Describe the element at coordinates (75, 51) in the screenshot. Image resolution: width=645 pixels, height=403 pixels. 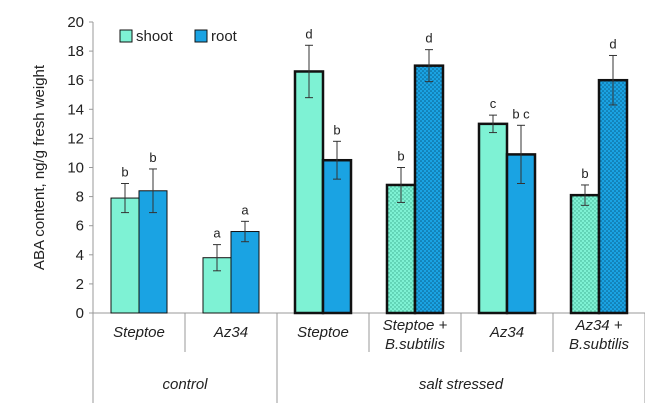
I see `y-tick-label: 18` at that location.